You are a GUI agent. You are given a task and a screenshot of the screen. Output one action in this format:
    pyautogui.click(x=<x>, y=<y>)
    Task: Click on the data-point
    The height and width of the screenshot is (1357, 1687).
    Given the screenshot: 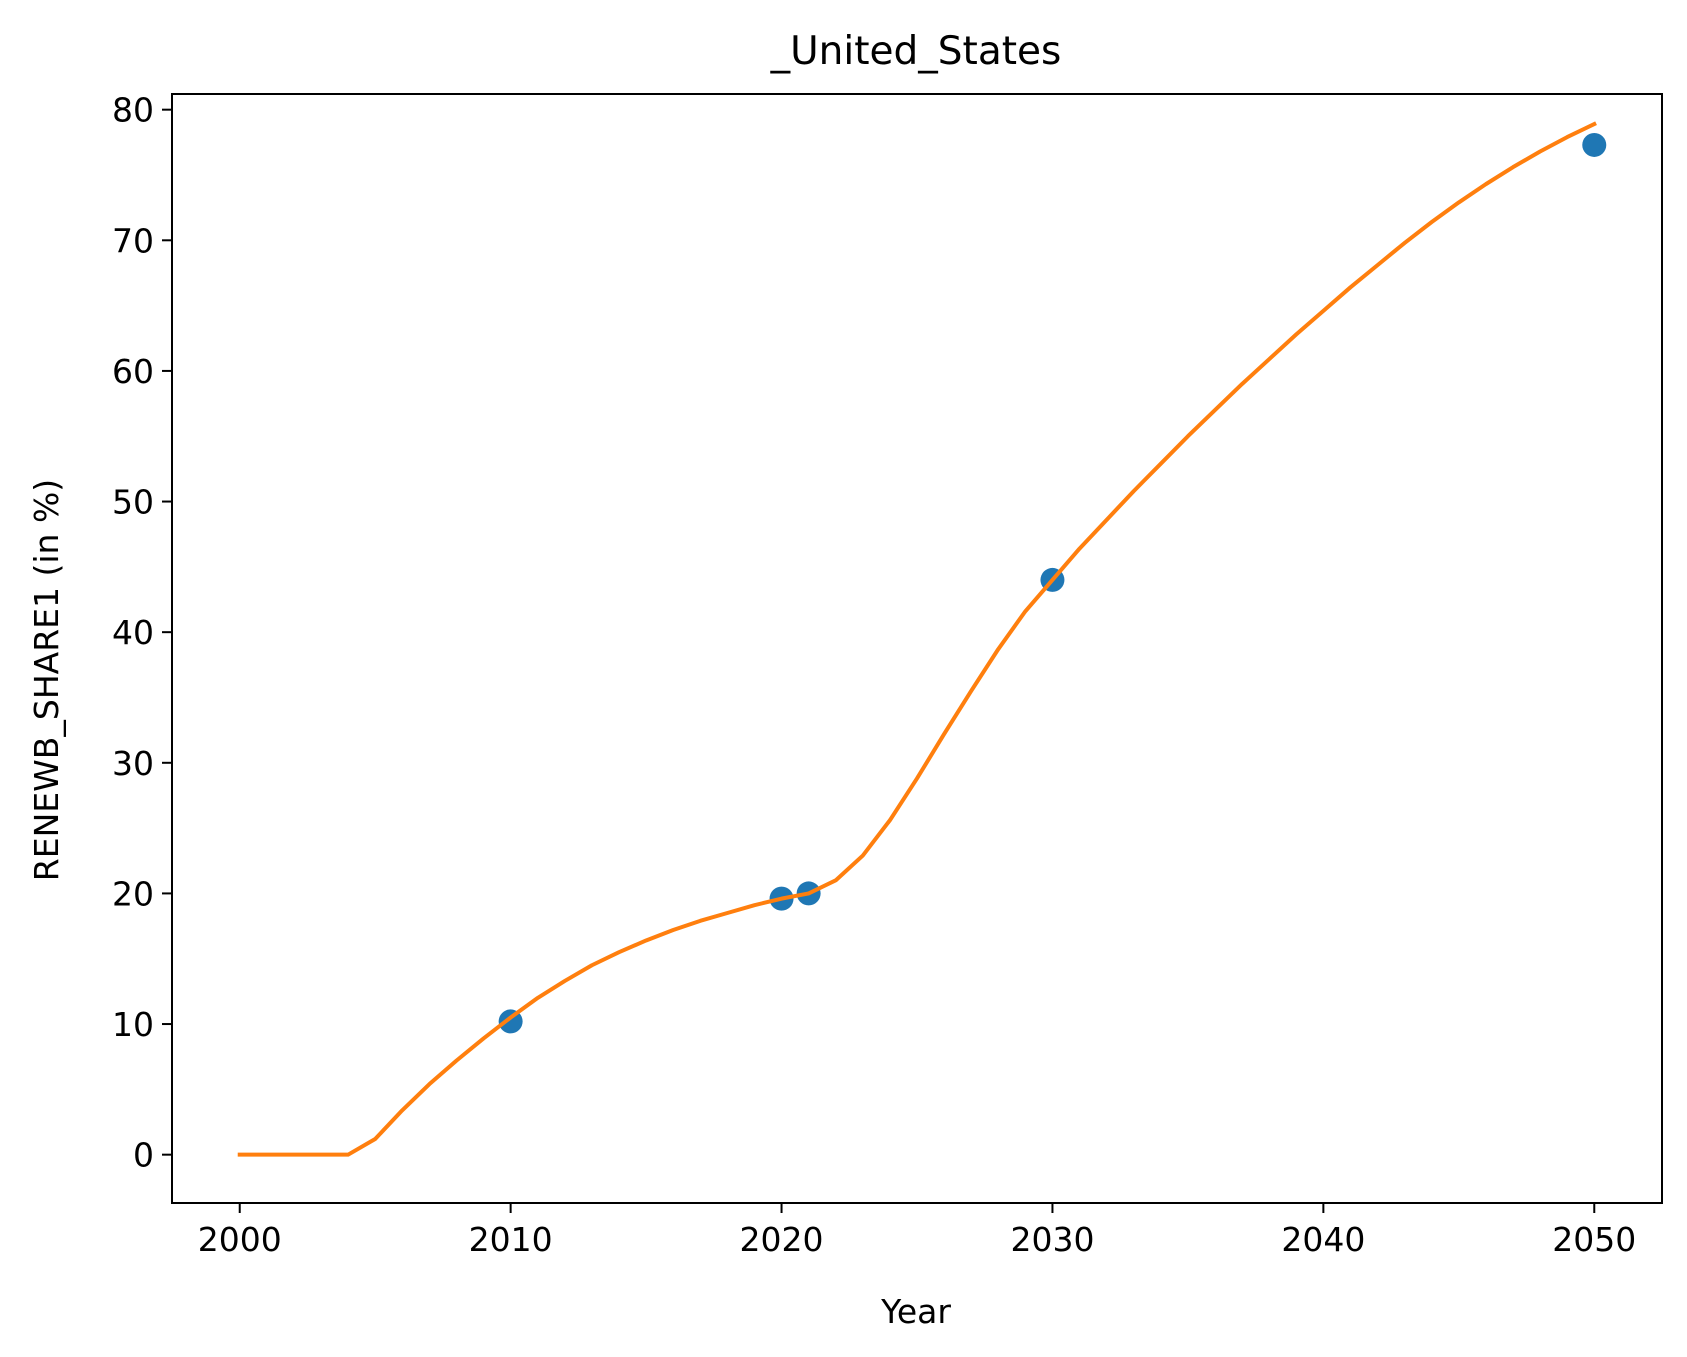 What is the action you would take?
    pyautogui.click(x=1594, y=144)
    